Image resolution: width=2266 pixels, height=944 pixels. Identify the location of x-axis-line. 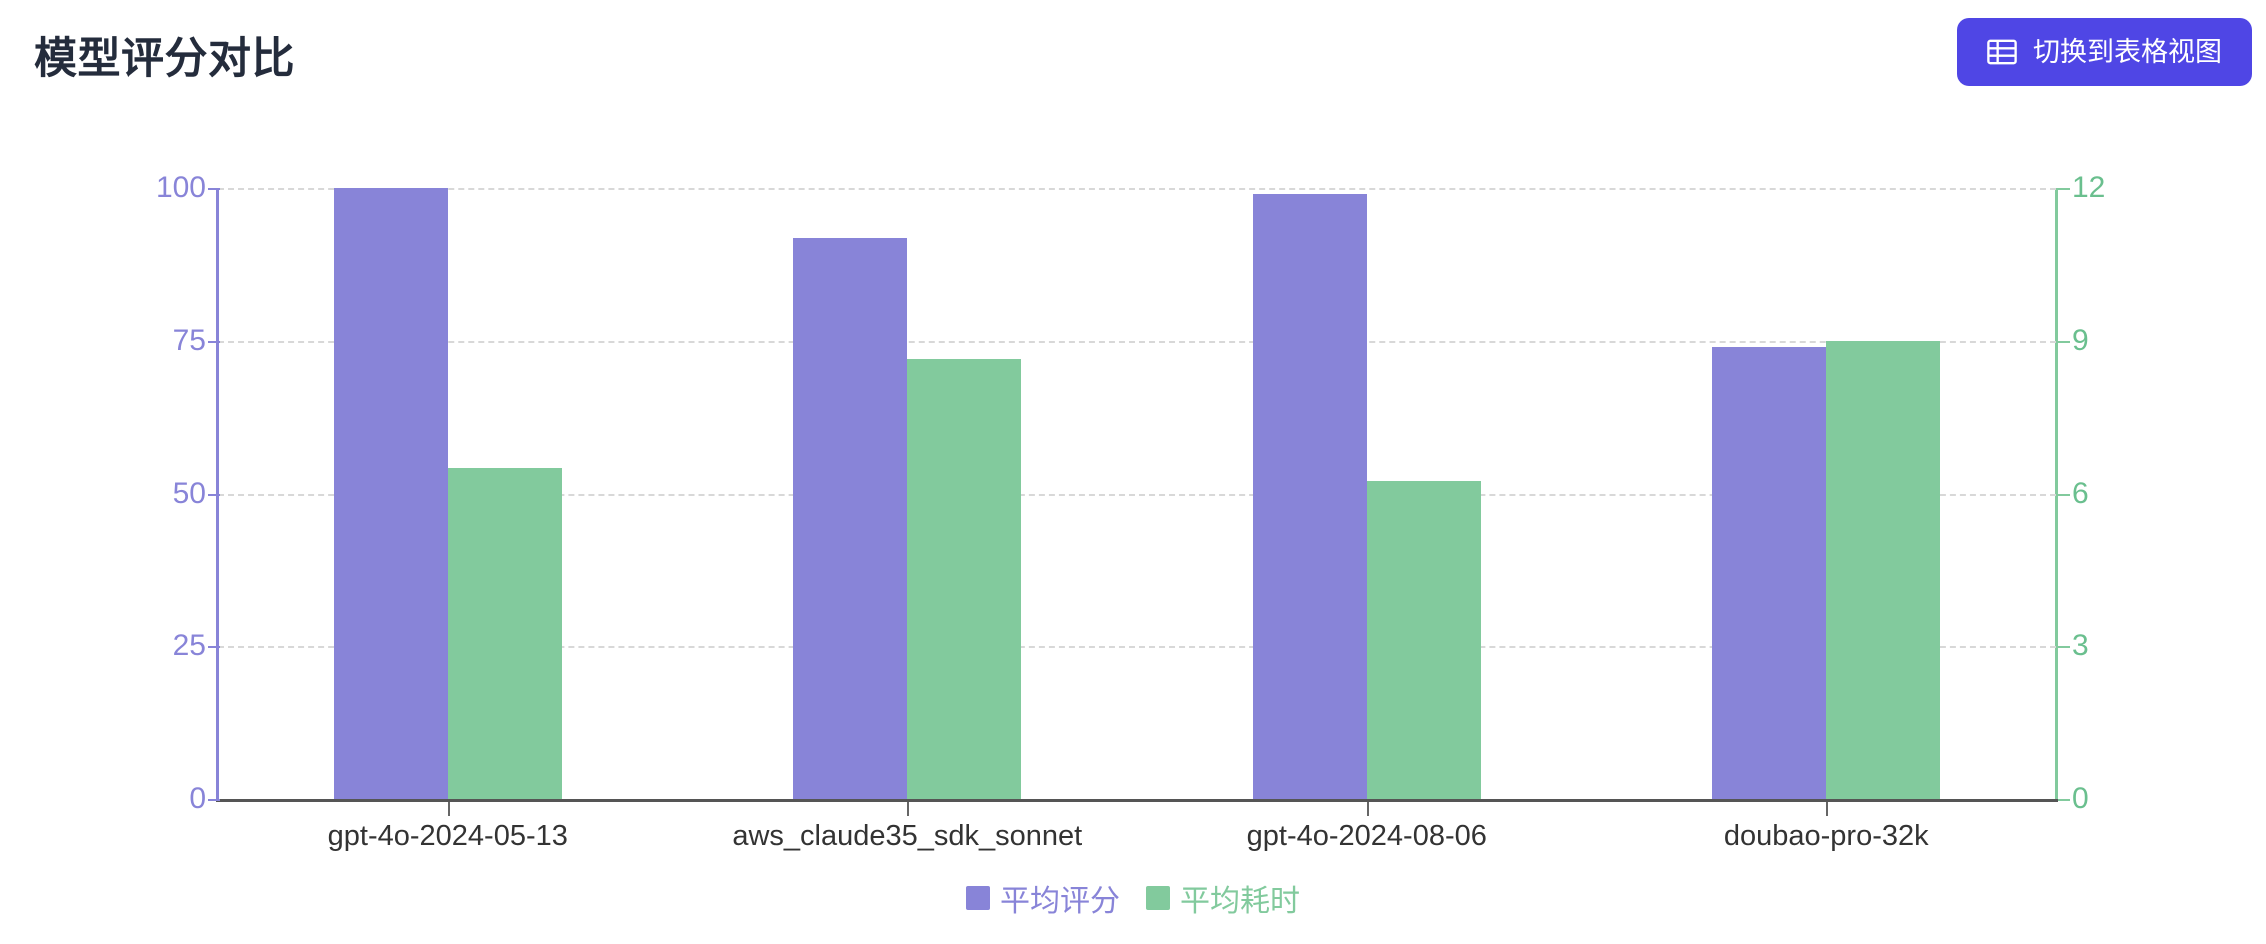
(1137, 800).